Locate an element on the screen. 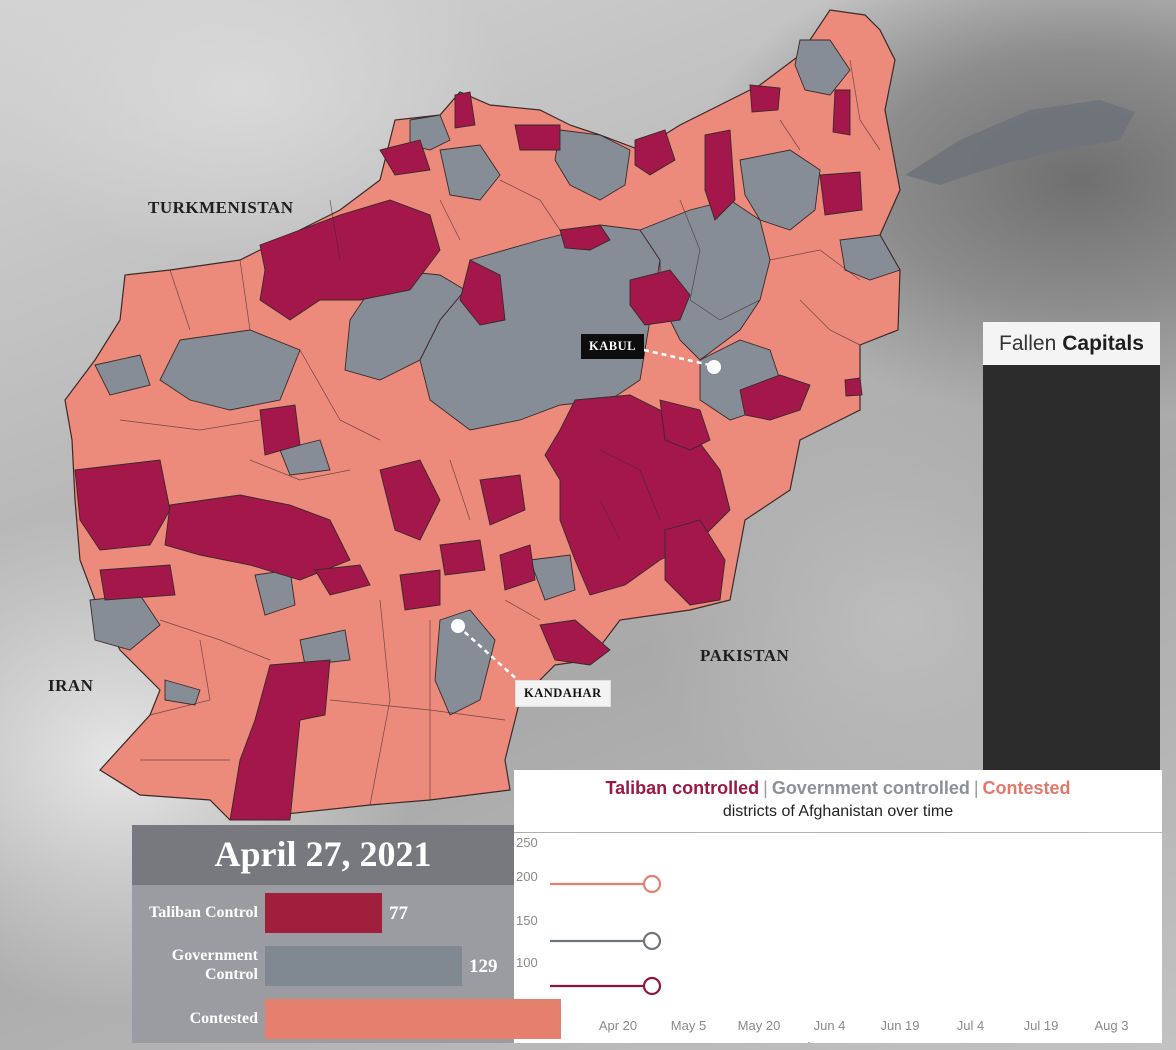 Image resolution: width=1176 pixels, height=1050 pixels. country-label-iran: IRAN is located at coordinates (71, 685).